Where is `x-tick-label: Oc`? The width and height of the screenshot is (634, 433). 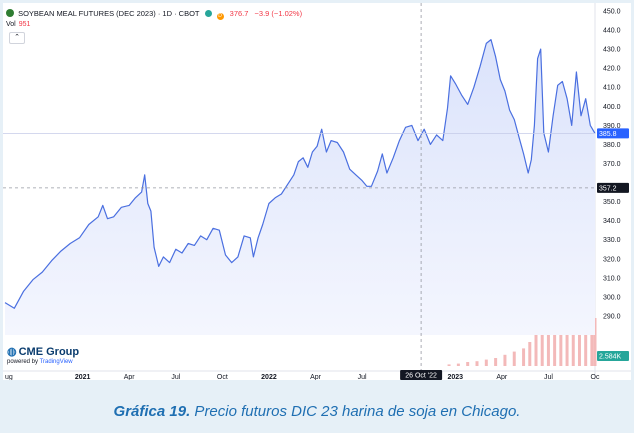 x-tick-label: Oc is located at coordinates (595, 377).